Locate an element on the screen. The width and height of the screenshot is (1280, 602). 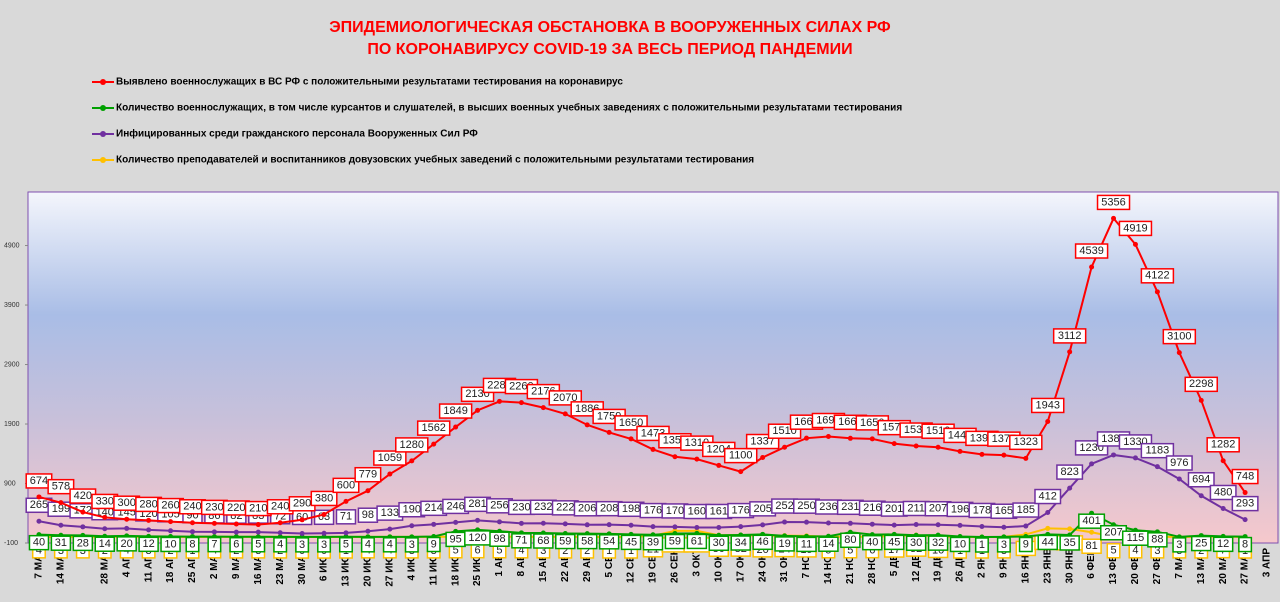
data-label: 1100 is located at coordinates (741, 456).